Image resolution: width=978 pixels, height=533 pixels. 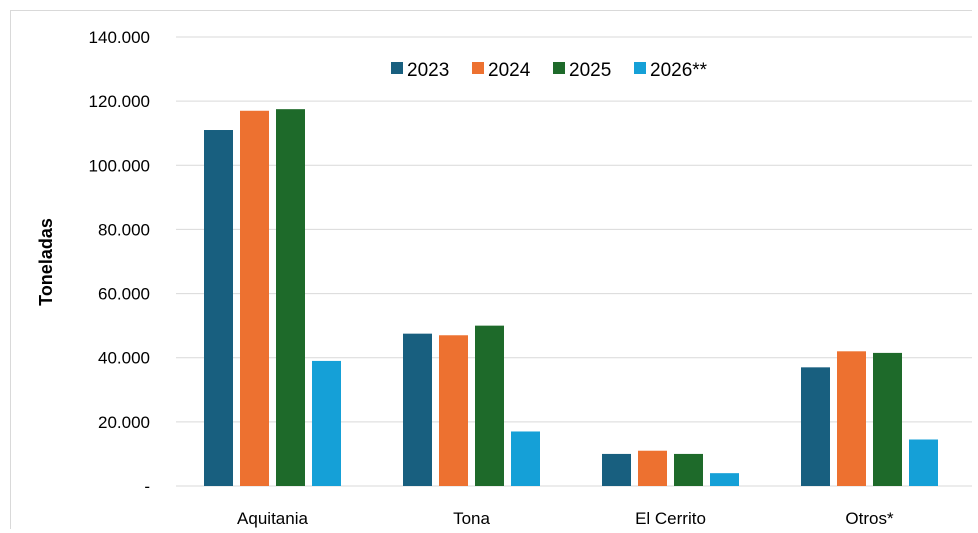 What do you see at coordinates (119, 101) in the screenshot?
I see `y-tick-label: 120.000` at bounding box center [119, 101].